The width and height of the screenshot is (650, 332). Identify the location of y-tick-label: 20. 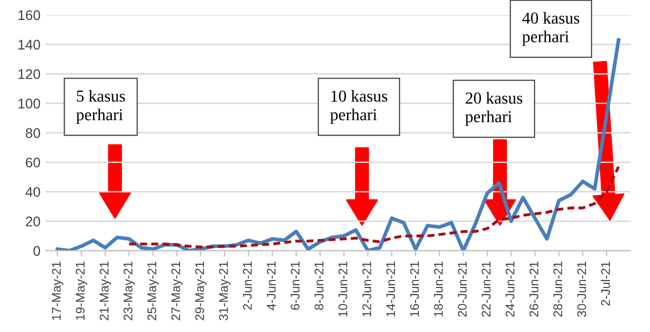
(33, 221).